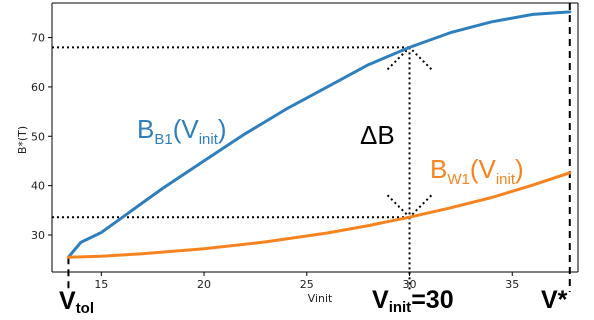 The image size is (594, 320). Describe the element at coordinates (38, 38) in the screenshot. I see `y-tick-label: 70` at that location.